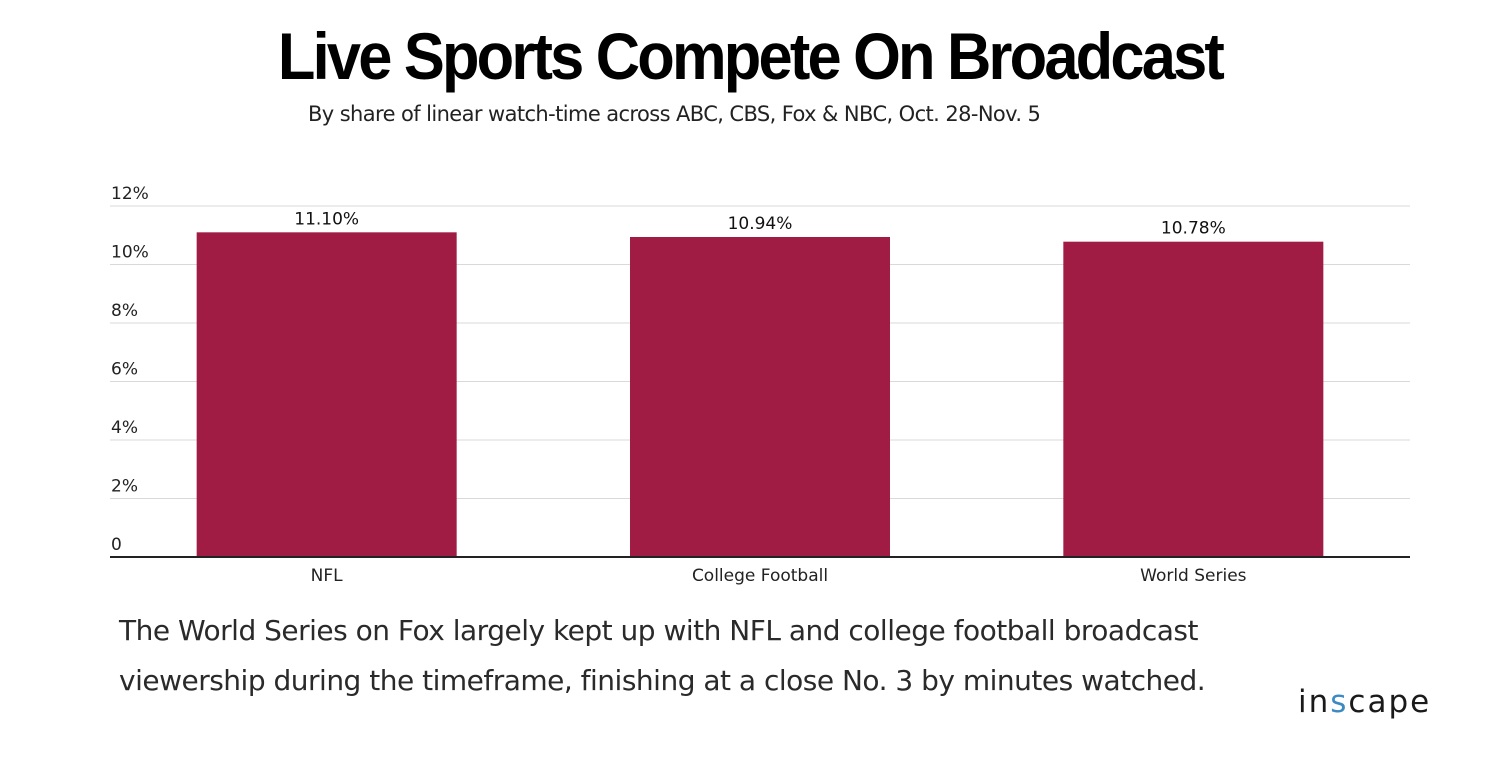 The image size is (1500, 762). I want to click on x-category-label: NFL, so click(327, 576).